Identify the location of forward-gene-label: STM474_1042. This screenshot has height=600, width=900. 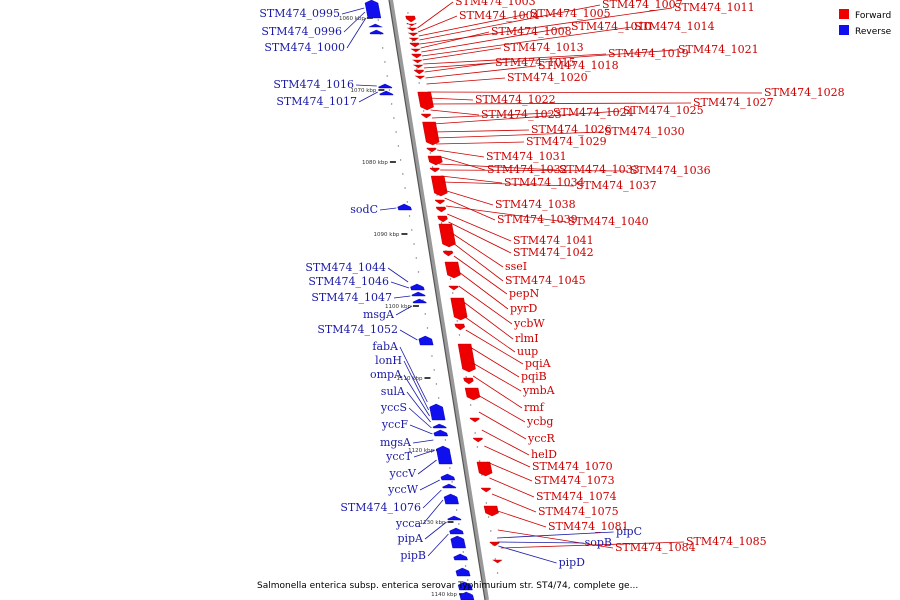
(553, 252).